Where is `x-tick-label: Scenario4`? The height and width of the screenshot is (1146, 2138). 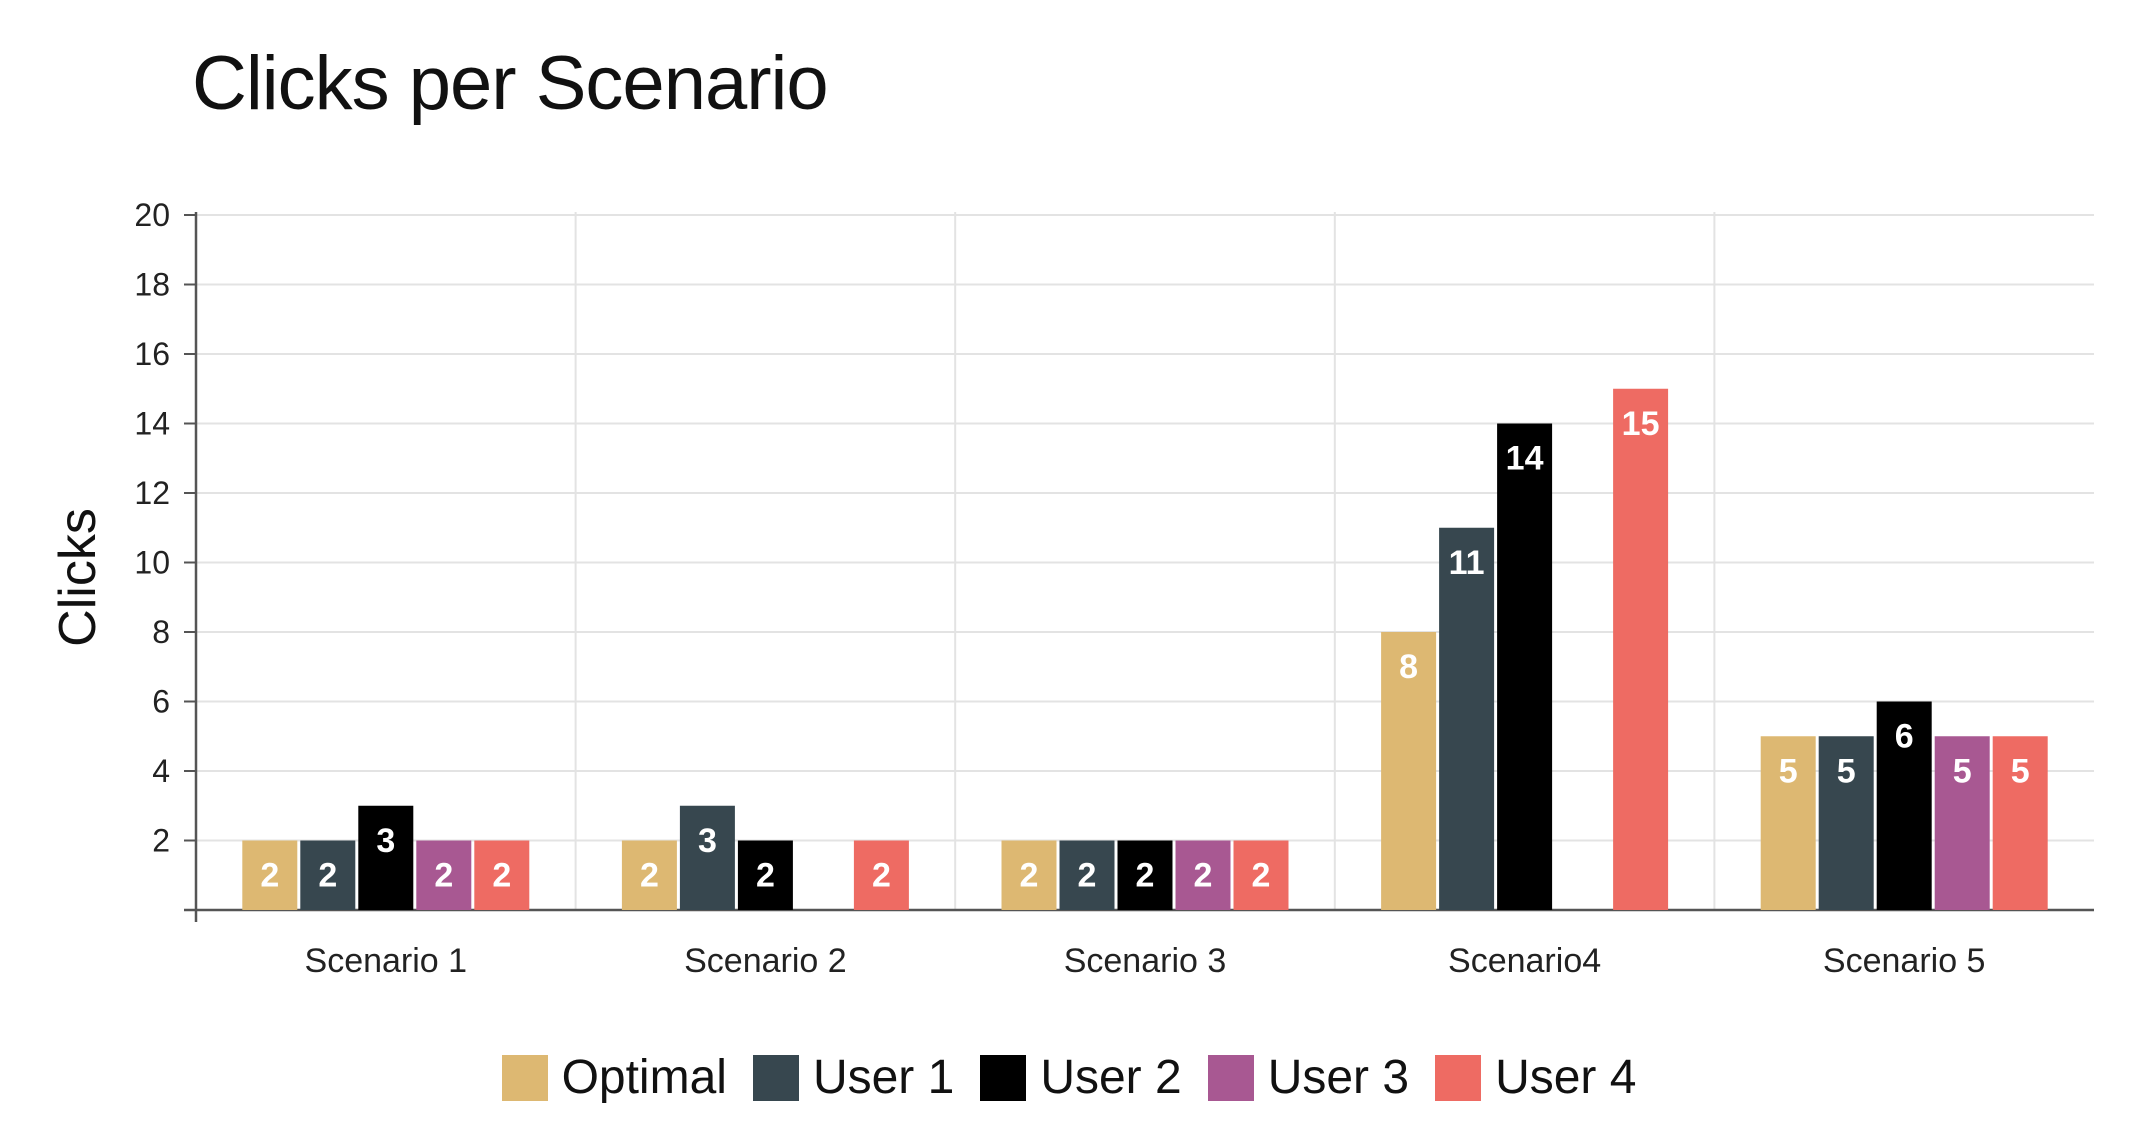
x-tick-label: Scenario4 is located at coordinates (1524, 961).